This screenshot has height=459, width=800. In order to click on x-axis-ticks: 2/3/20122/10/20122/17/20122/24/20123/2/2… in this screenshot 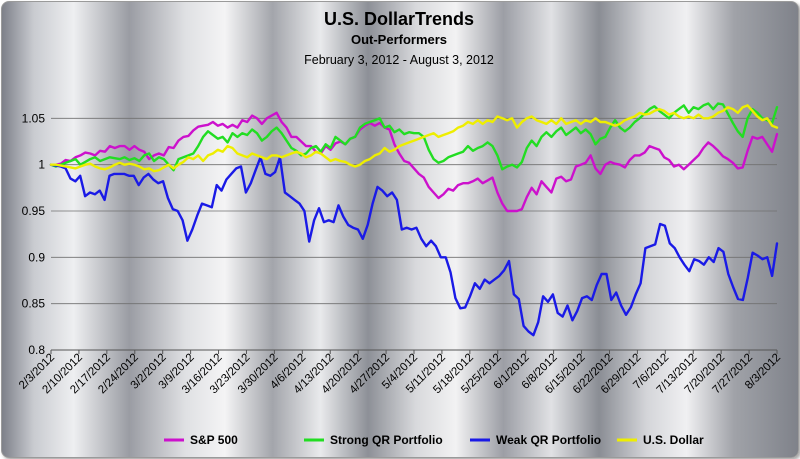, I will do `click(400, 373)`.